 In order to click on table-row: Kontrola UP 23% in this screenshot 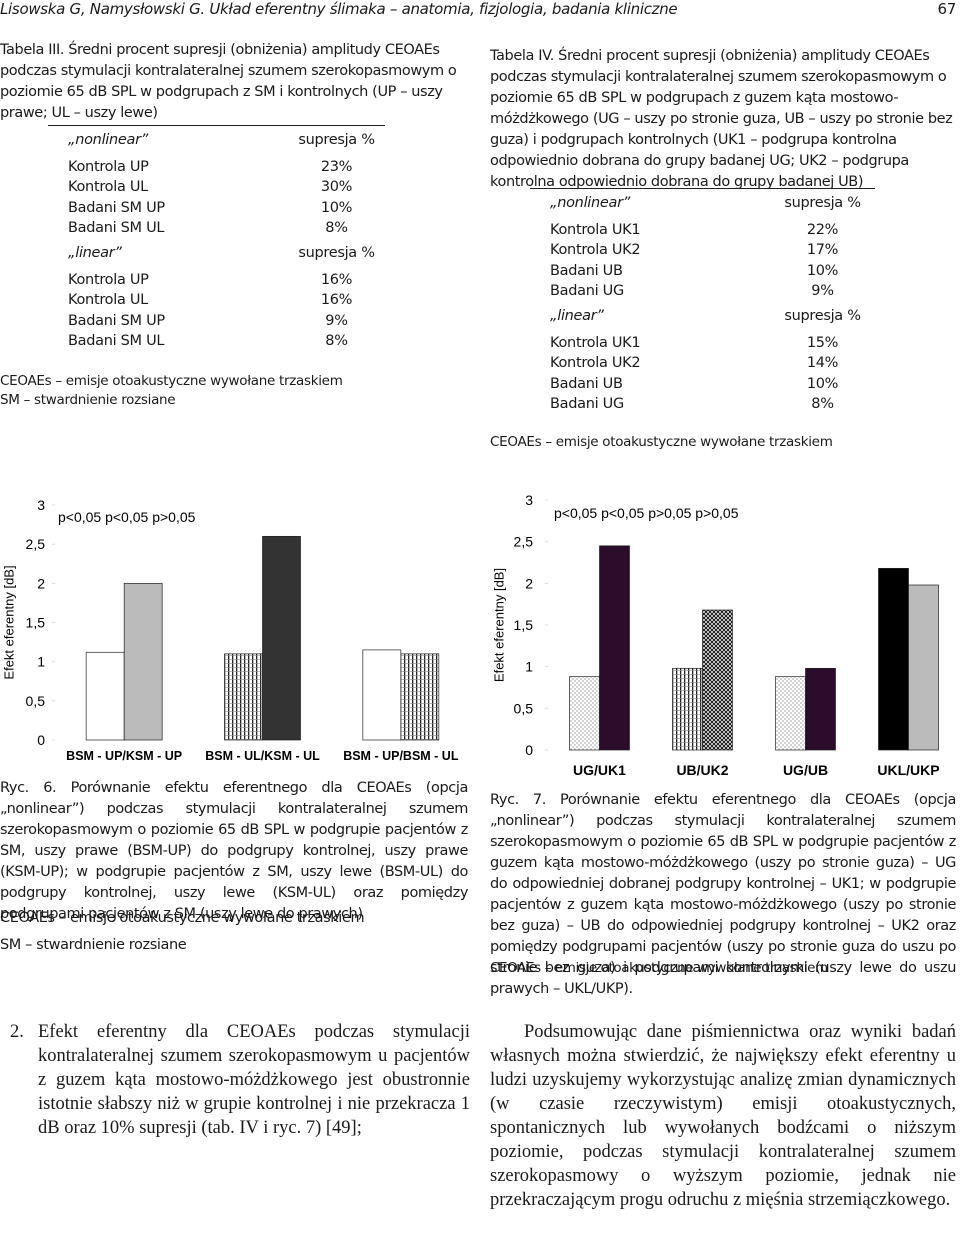, I will do `click(216, 167)`.